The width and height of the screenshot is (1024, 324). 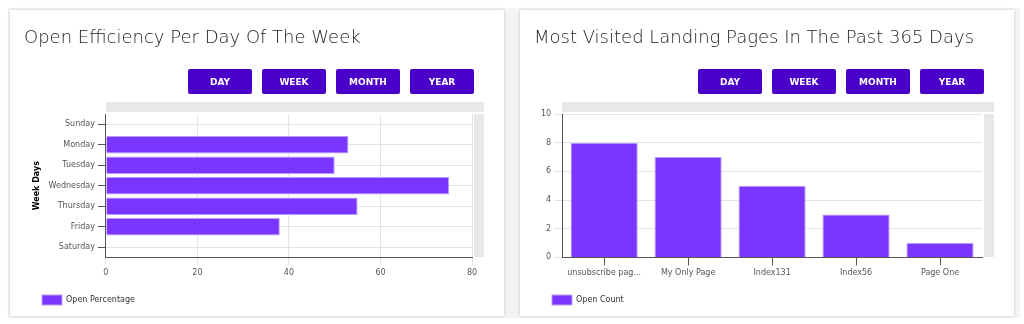 I want to click on legend-label: Open Count, so click(x=600, y=300).